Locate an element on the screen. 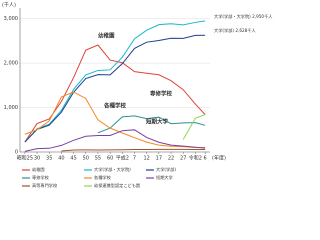  x-tick-label: 50 is located at coordinates (86, 159).